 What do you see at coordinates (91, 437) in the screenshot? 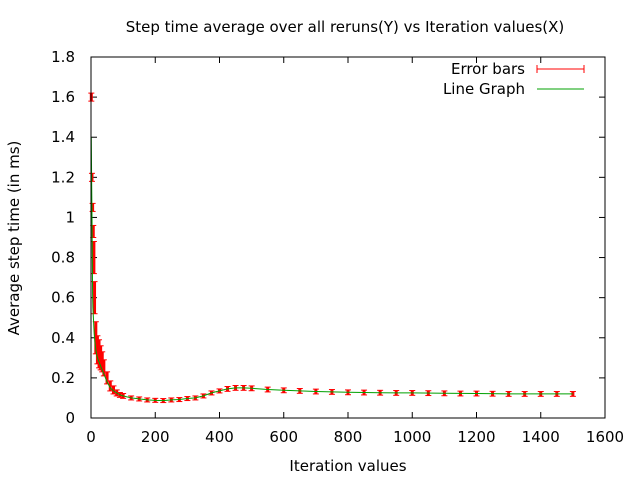
I see `x-tick-label: 0` at bounding box center [91, 437].